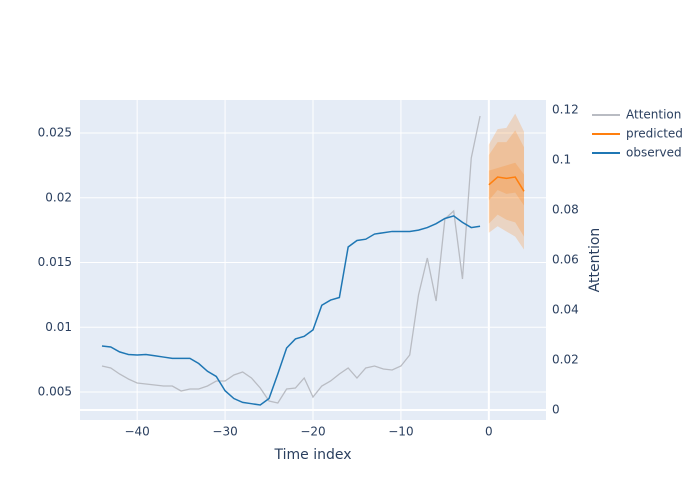 Image resolution: width=700 pixels, height=500 pixels. Describe the element at coordinates (55, 133) in the screenshot. I see `y-tick-label: 0.025` at that location.